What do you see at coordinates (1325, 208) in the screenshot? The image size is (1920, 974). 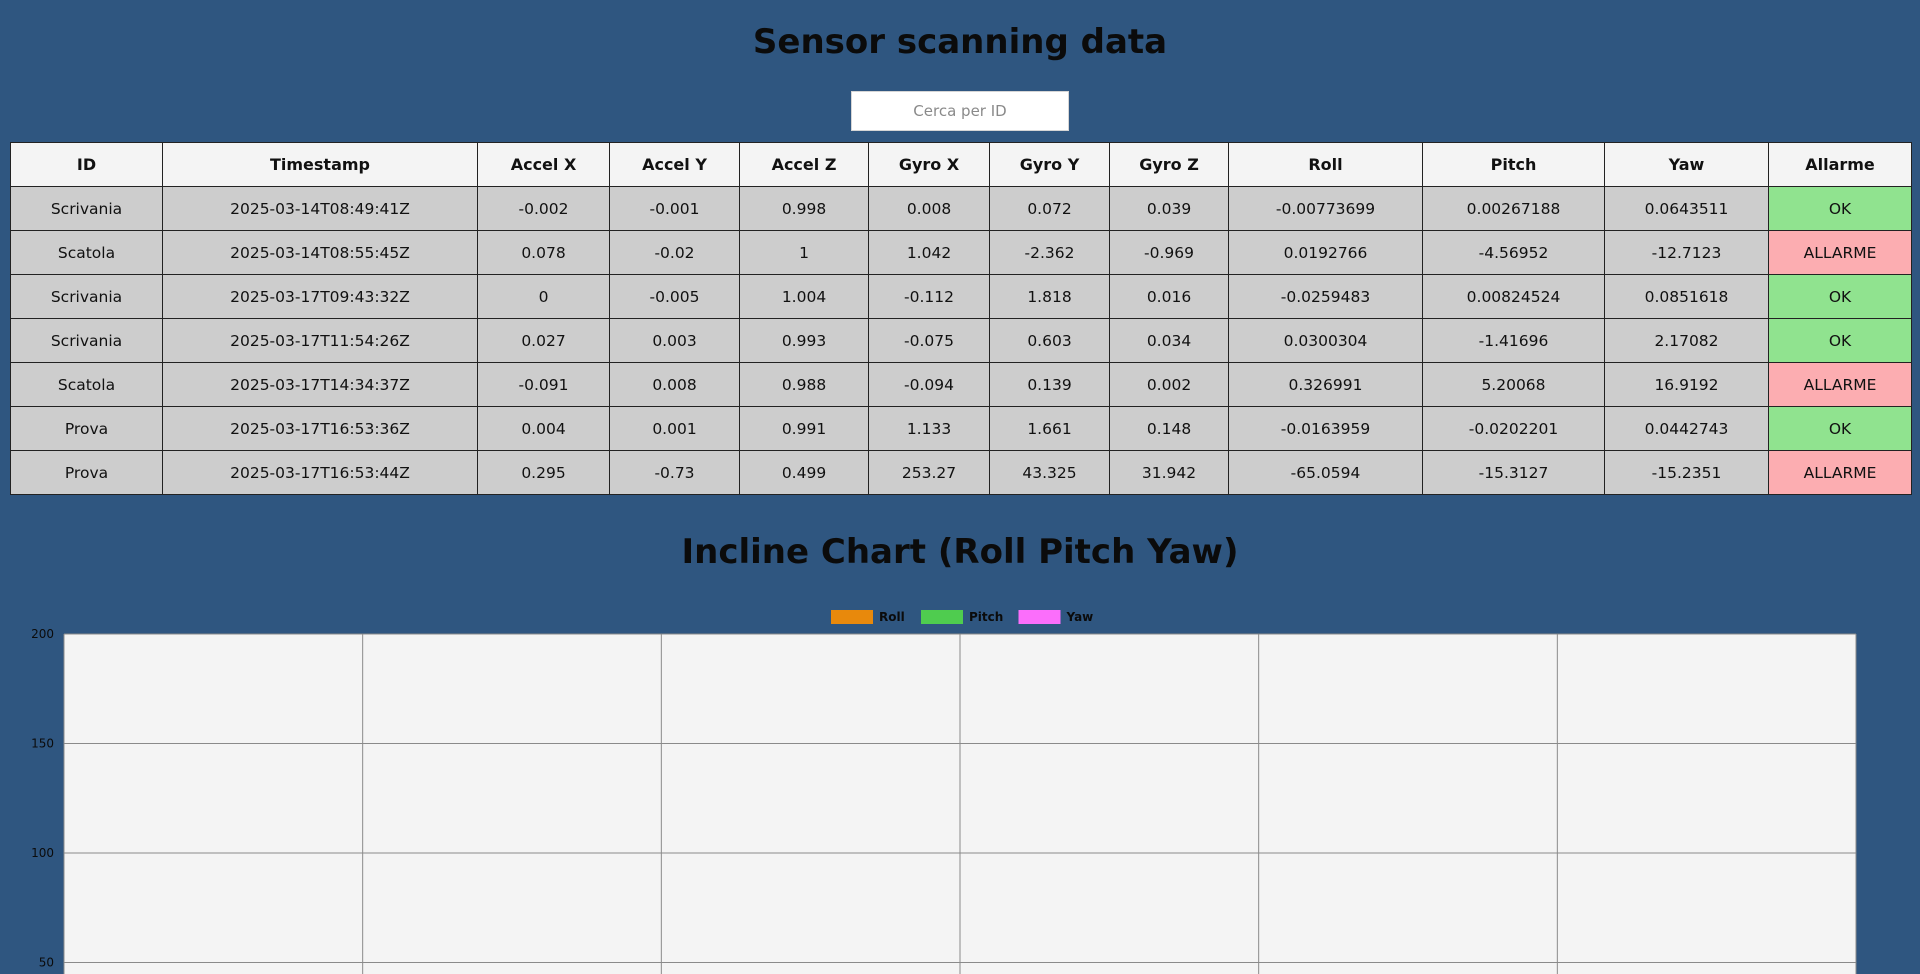 I see `cell-roll: -0.00773699` at bounding box center [1325, 208].